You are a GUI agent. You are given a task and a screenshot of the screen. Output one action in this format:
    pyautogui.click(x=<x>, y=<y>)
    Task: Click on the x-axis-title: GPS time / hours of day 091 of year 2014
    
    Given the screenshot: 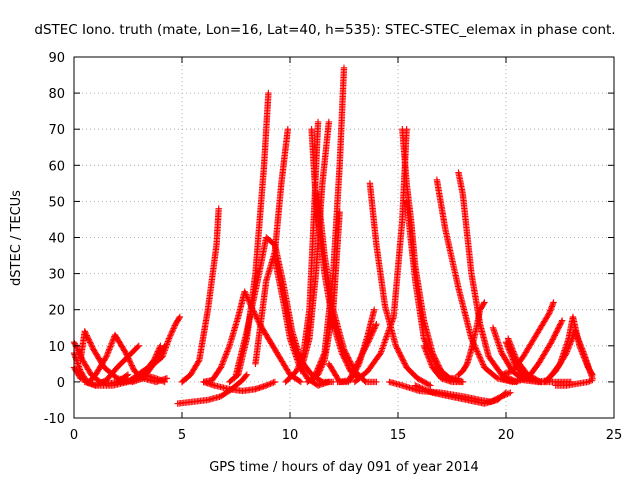 What is the action you would take?
    pyautogui.click(x=344, y=467)
    